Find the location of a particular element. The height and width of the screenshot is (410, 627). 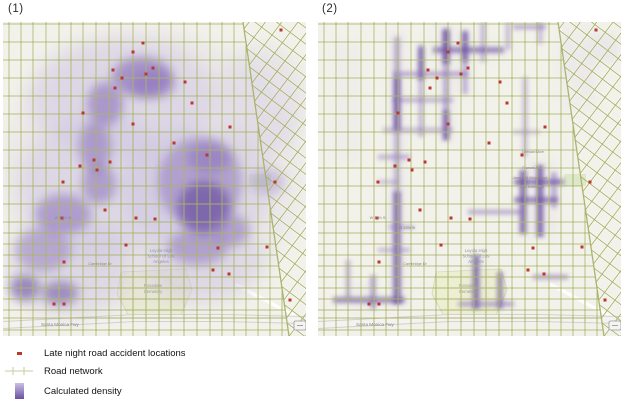

svg-text: James M Wood Blvd is located at coordinates (530, 178).